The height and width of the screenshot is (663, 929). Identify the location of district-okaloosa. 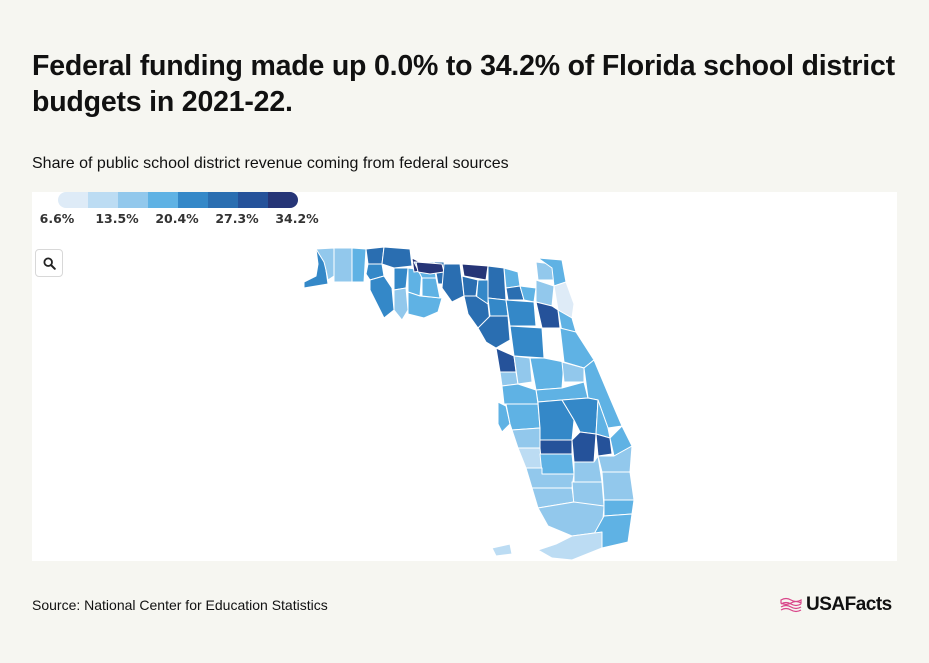
(343, 265).